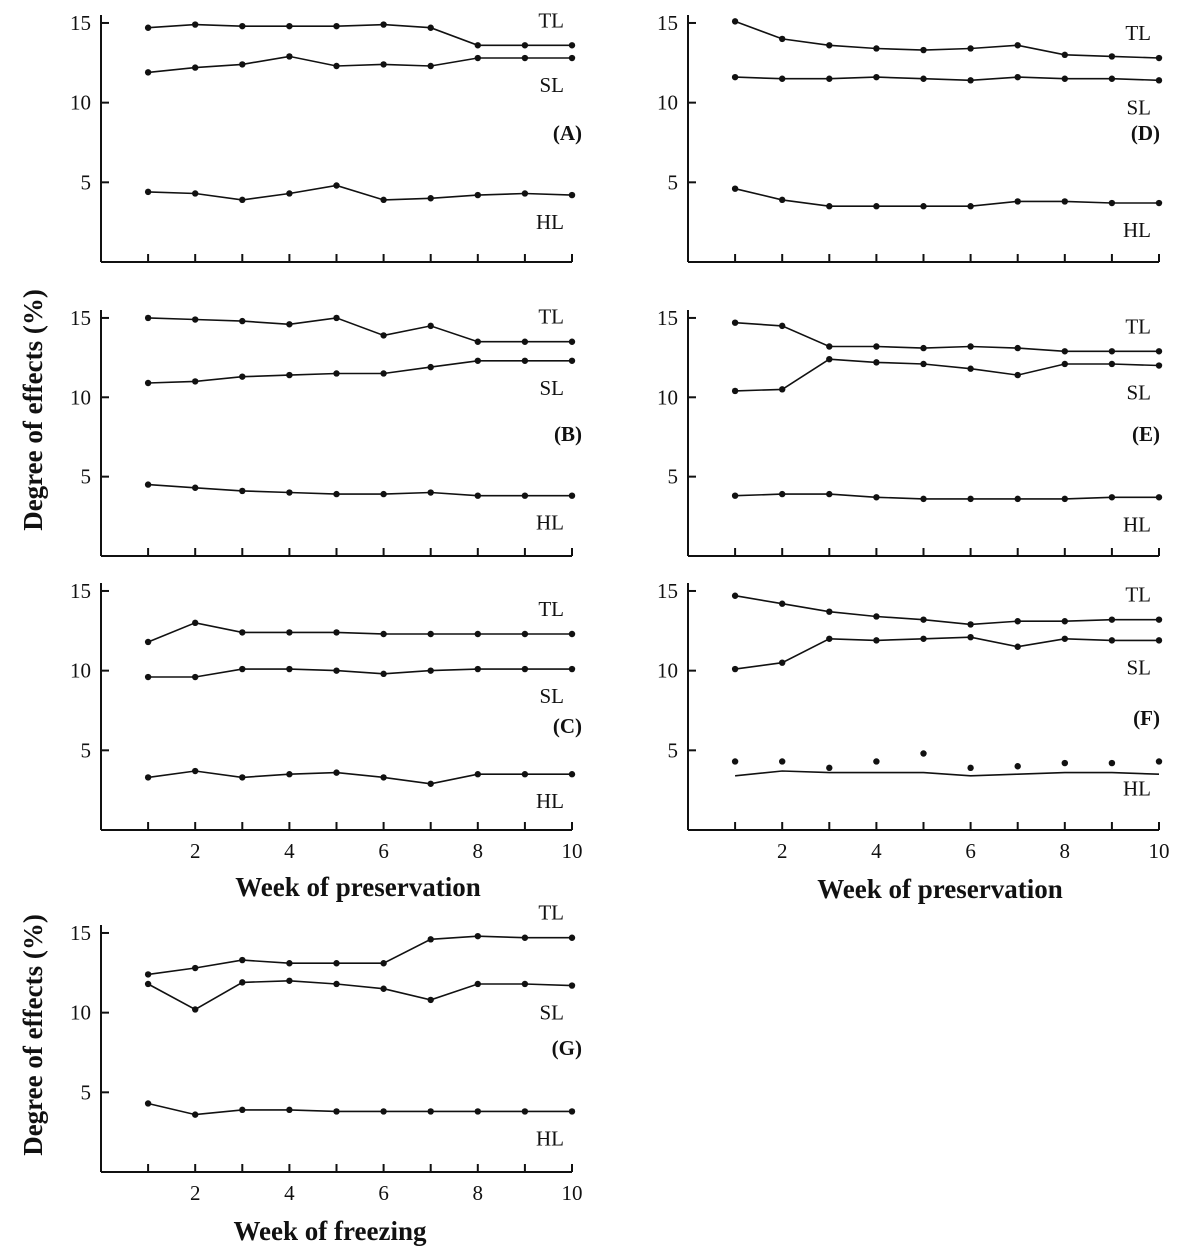 This screenshot has width=1183, height=1249. What do you see at coordinates (326, 135) in the screenshot?
I see `panel-a: 5 10 15 TL SL HL (A)` at bounding box center [326, 135].